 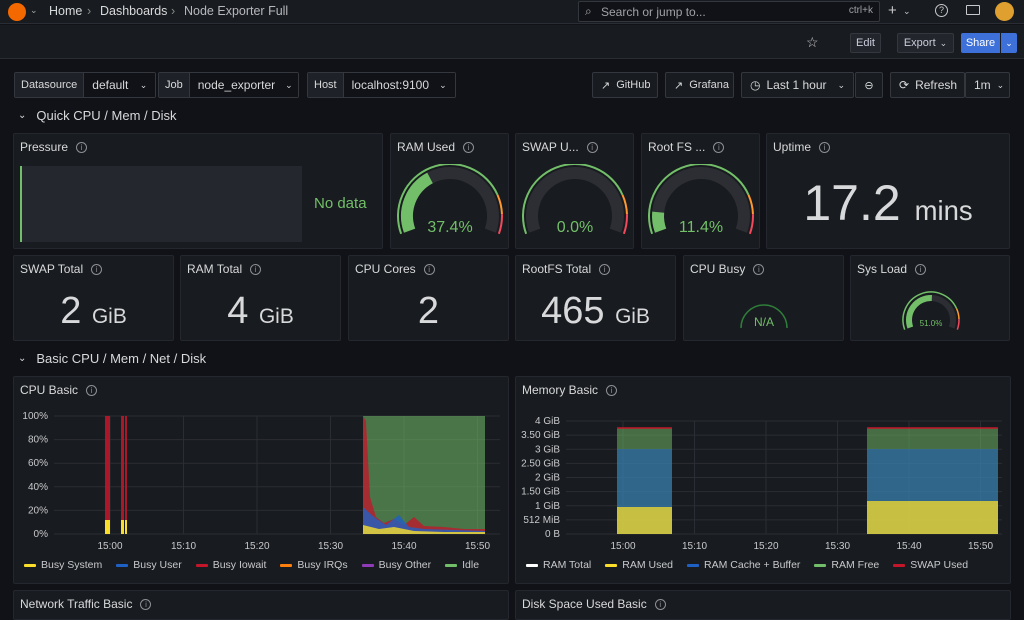 I want to click on gauge-root-fs: 11.4%, so click(x=701, y=200).